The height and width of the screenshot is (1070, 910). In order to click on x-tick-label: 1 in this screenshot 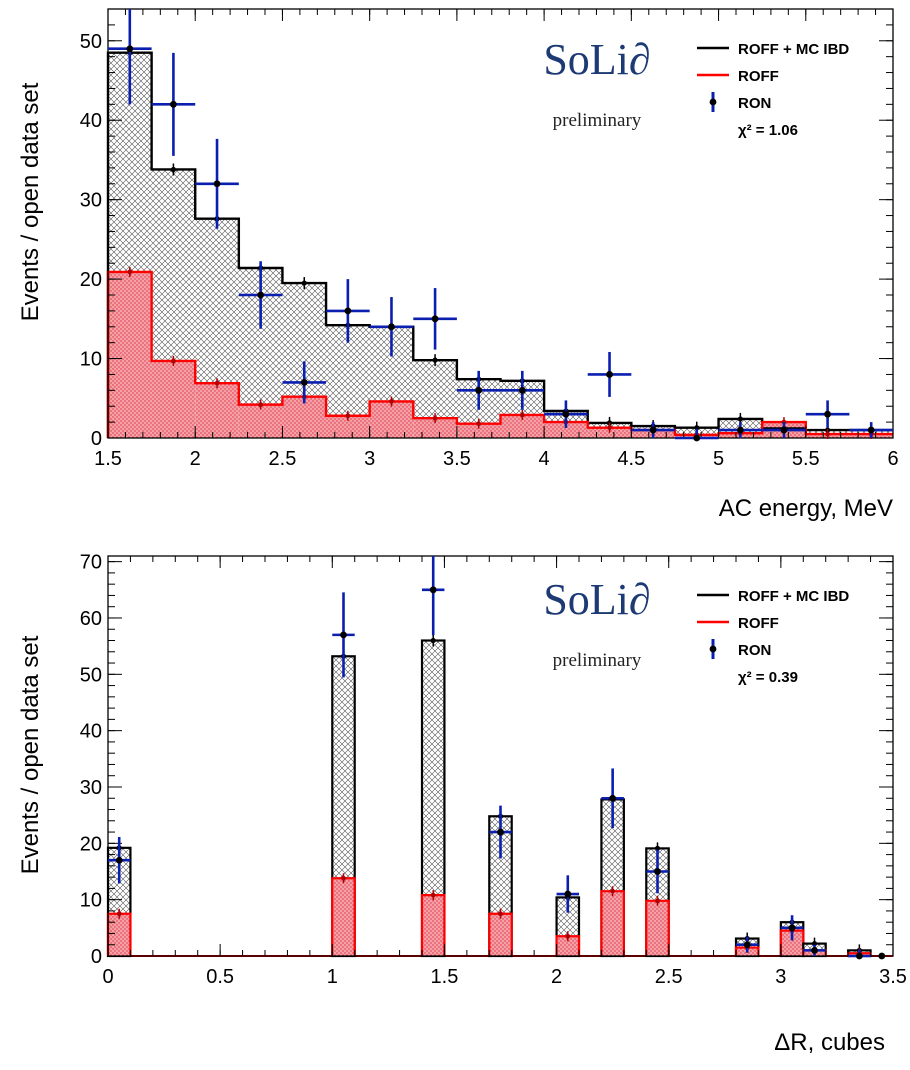, I will do `click(332, 977)`.